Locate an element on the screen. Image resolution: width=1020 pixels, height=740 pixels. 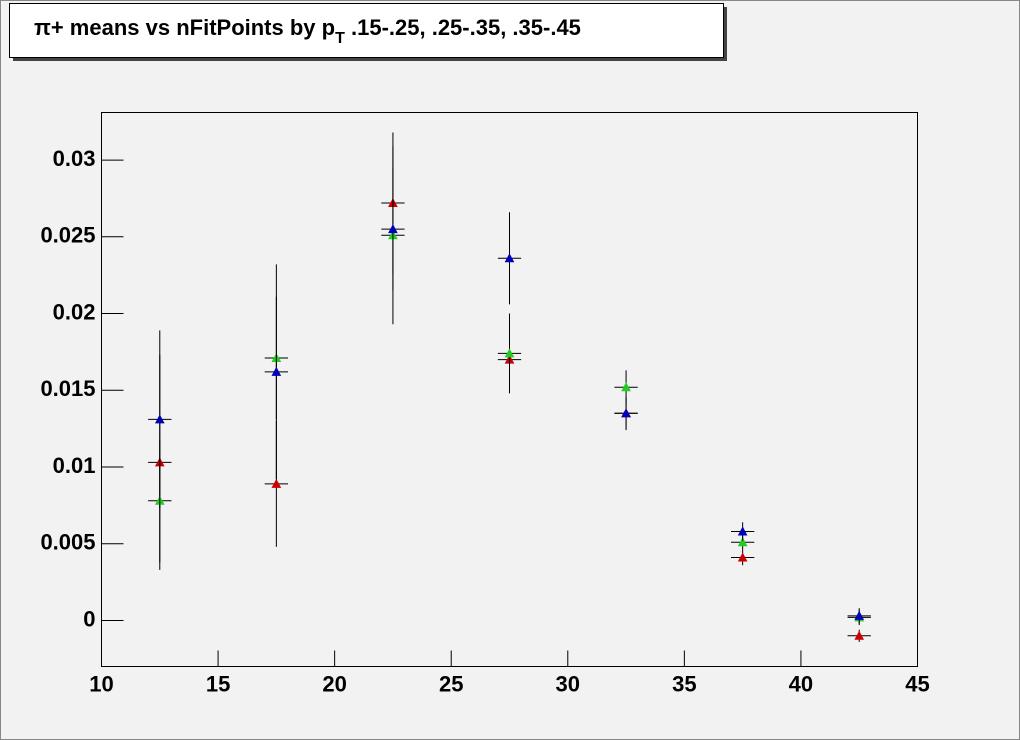
x-tick-label: 35 is located at coordinates (684, 683).